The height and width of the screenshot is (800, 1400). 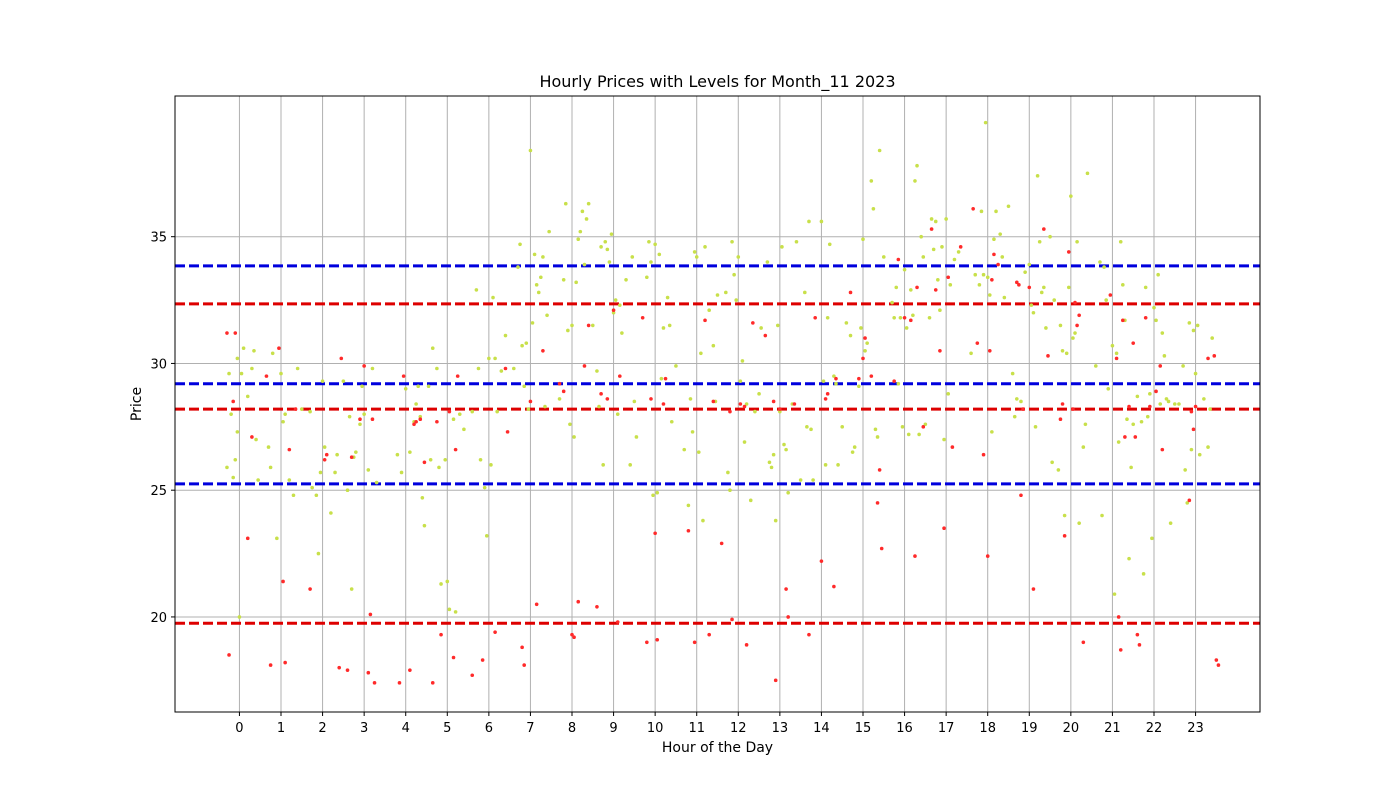 What do you see at coordinates (946, 728) in the screenshot?
I see `x-tick-label: 17` at bounding box center [946, 728].